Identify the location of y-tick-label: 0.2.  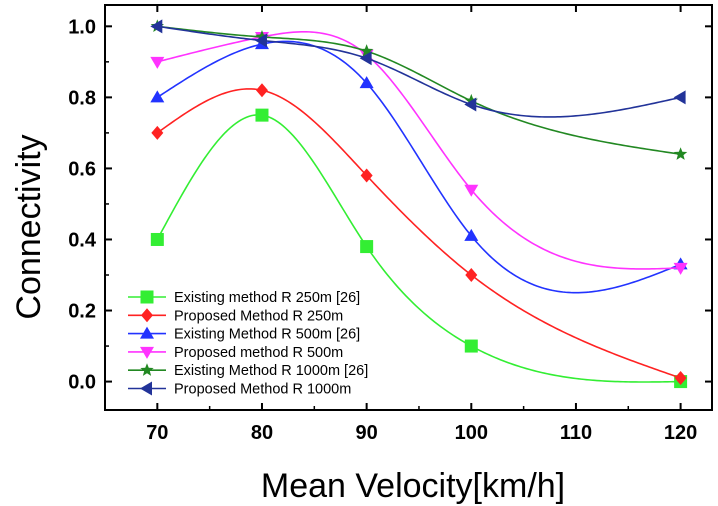
(82, 312).